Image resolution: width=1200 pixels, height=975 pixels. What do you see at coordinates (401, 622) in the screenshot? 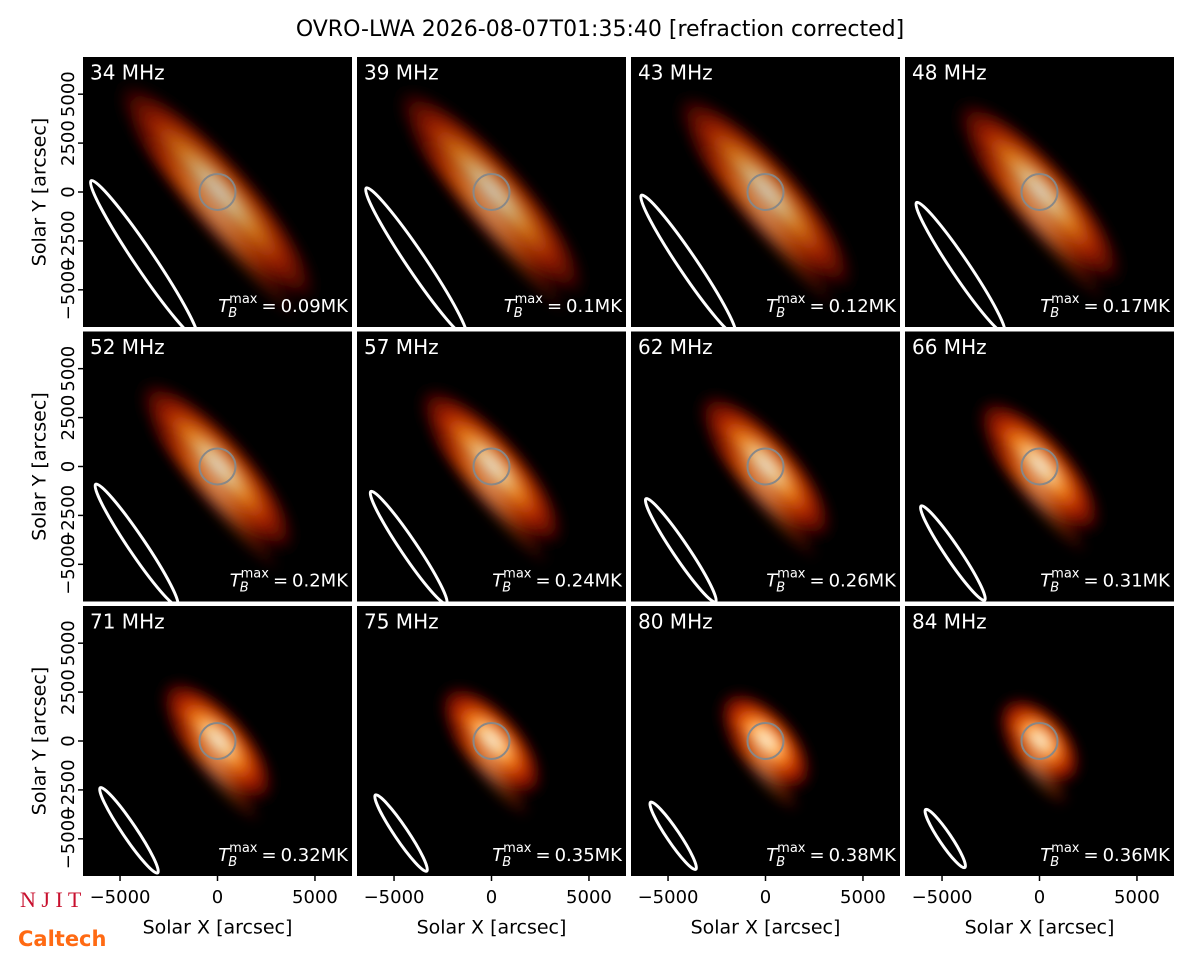
I see `panel-label: 75 MHz` at bounding box center [401, 622].